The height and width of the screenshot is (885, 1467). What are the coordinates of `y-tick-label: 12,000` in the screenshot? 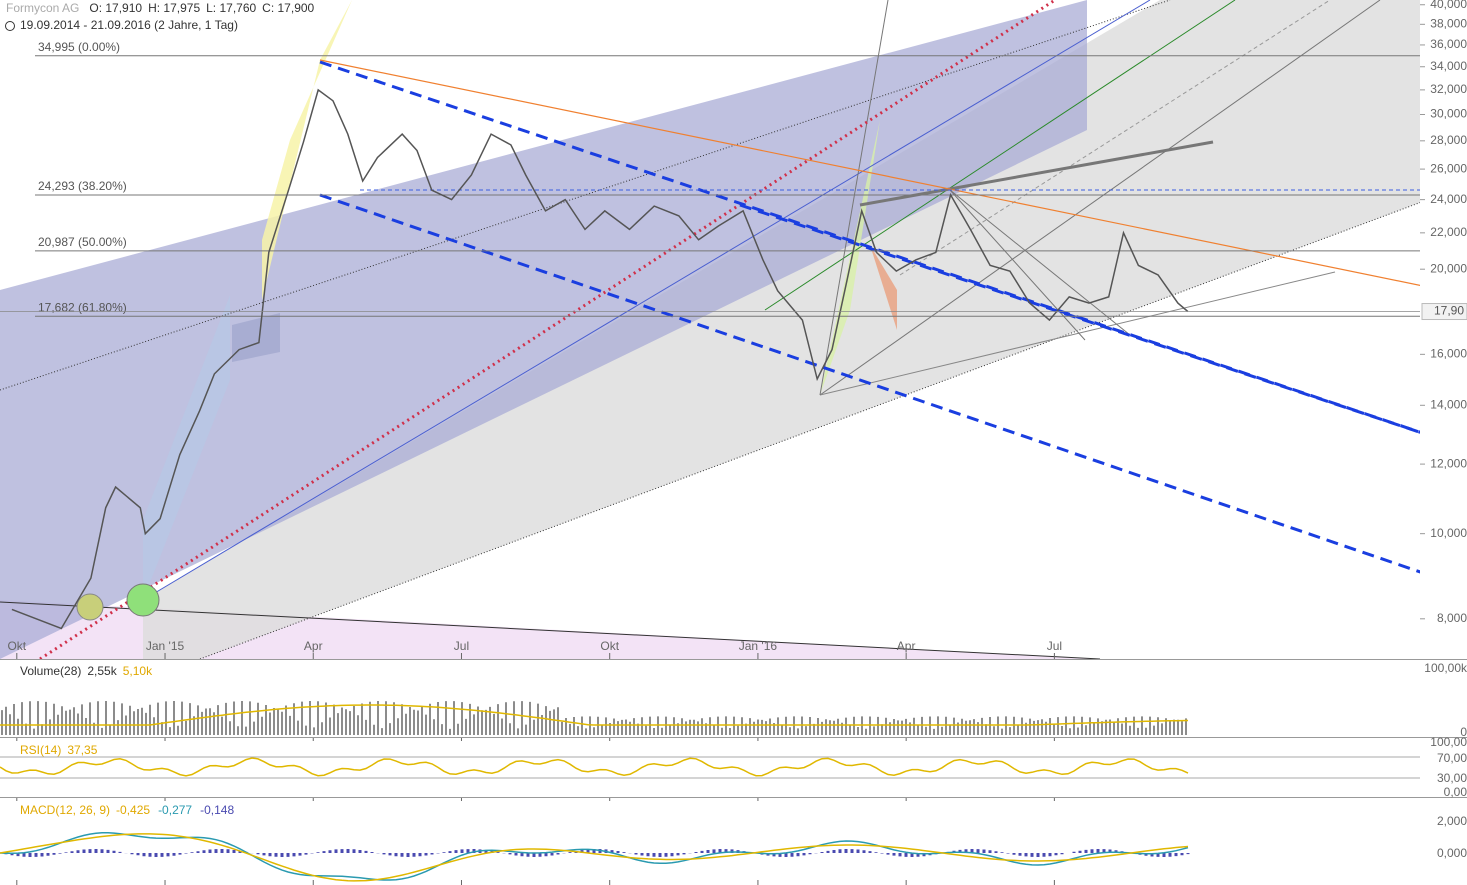 It's located at (1448, 463).